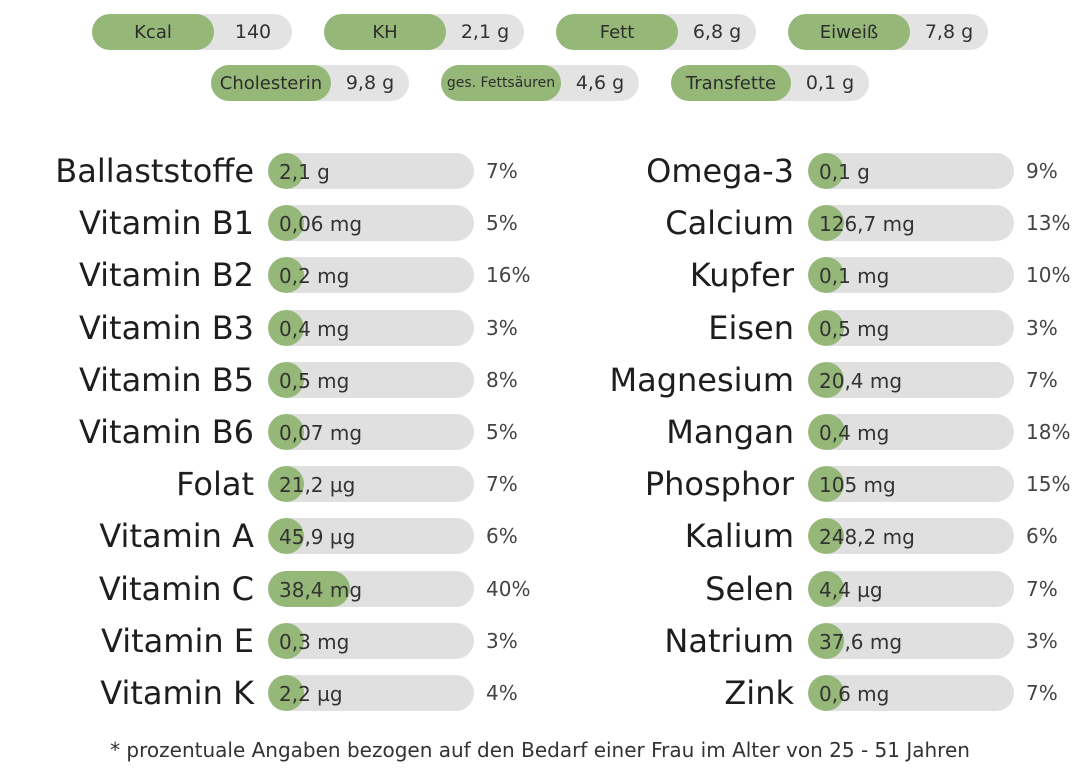 The width and height of the screenshot is (1080, 778). I want to click on nutrient-percent: 16%, so click(508, 275).